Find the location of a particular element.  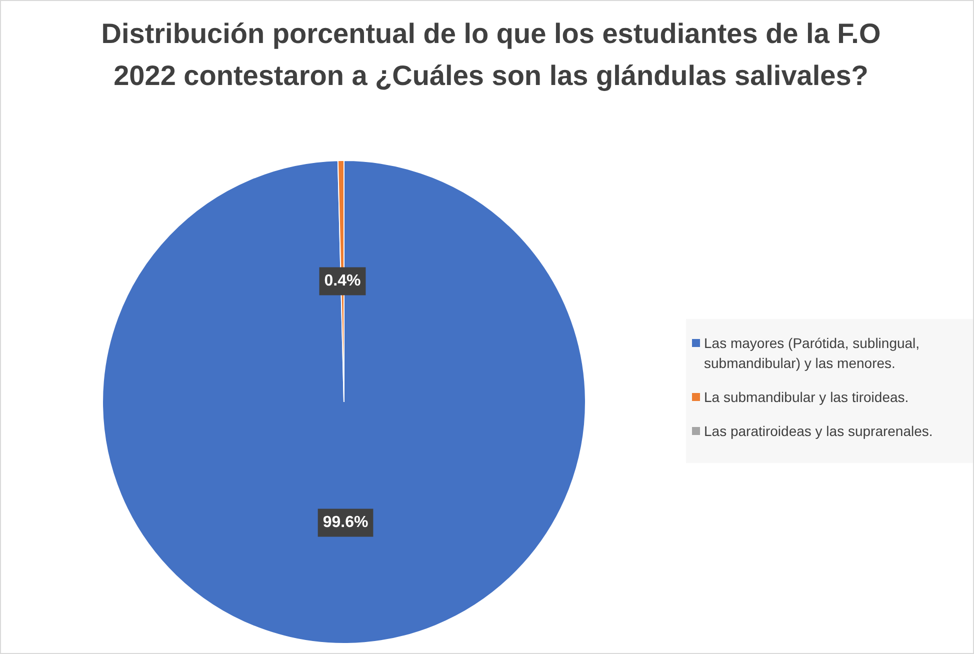

legend-label: Las paratiroideas y las suprarenales. is located at coordinates (818, 431).